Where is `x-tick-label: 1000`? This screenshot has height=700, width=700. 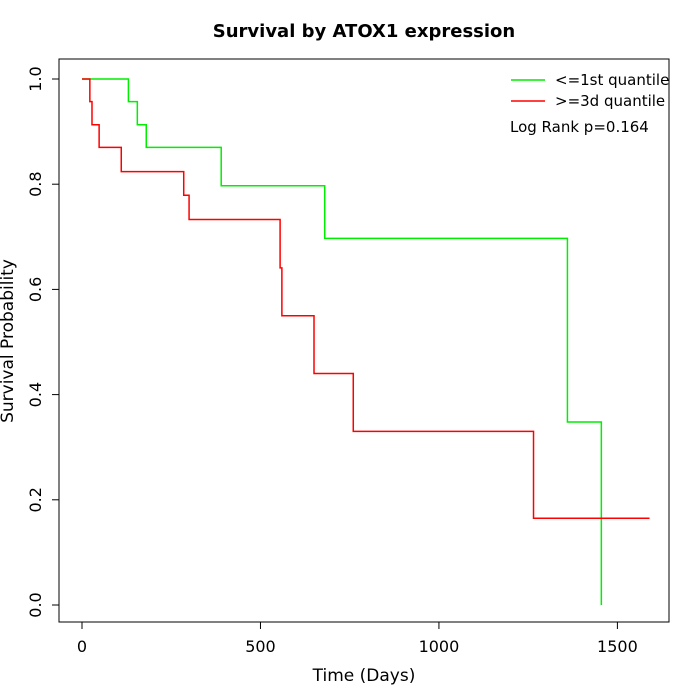
x-tick-label: 1000 is located at coordinates (439, 646).